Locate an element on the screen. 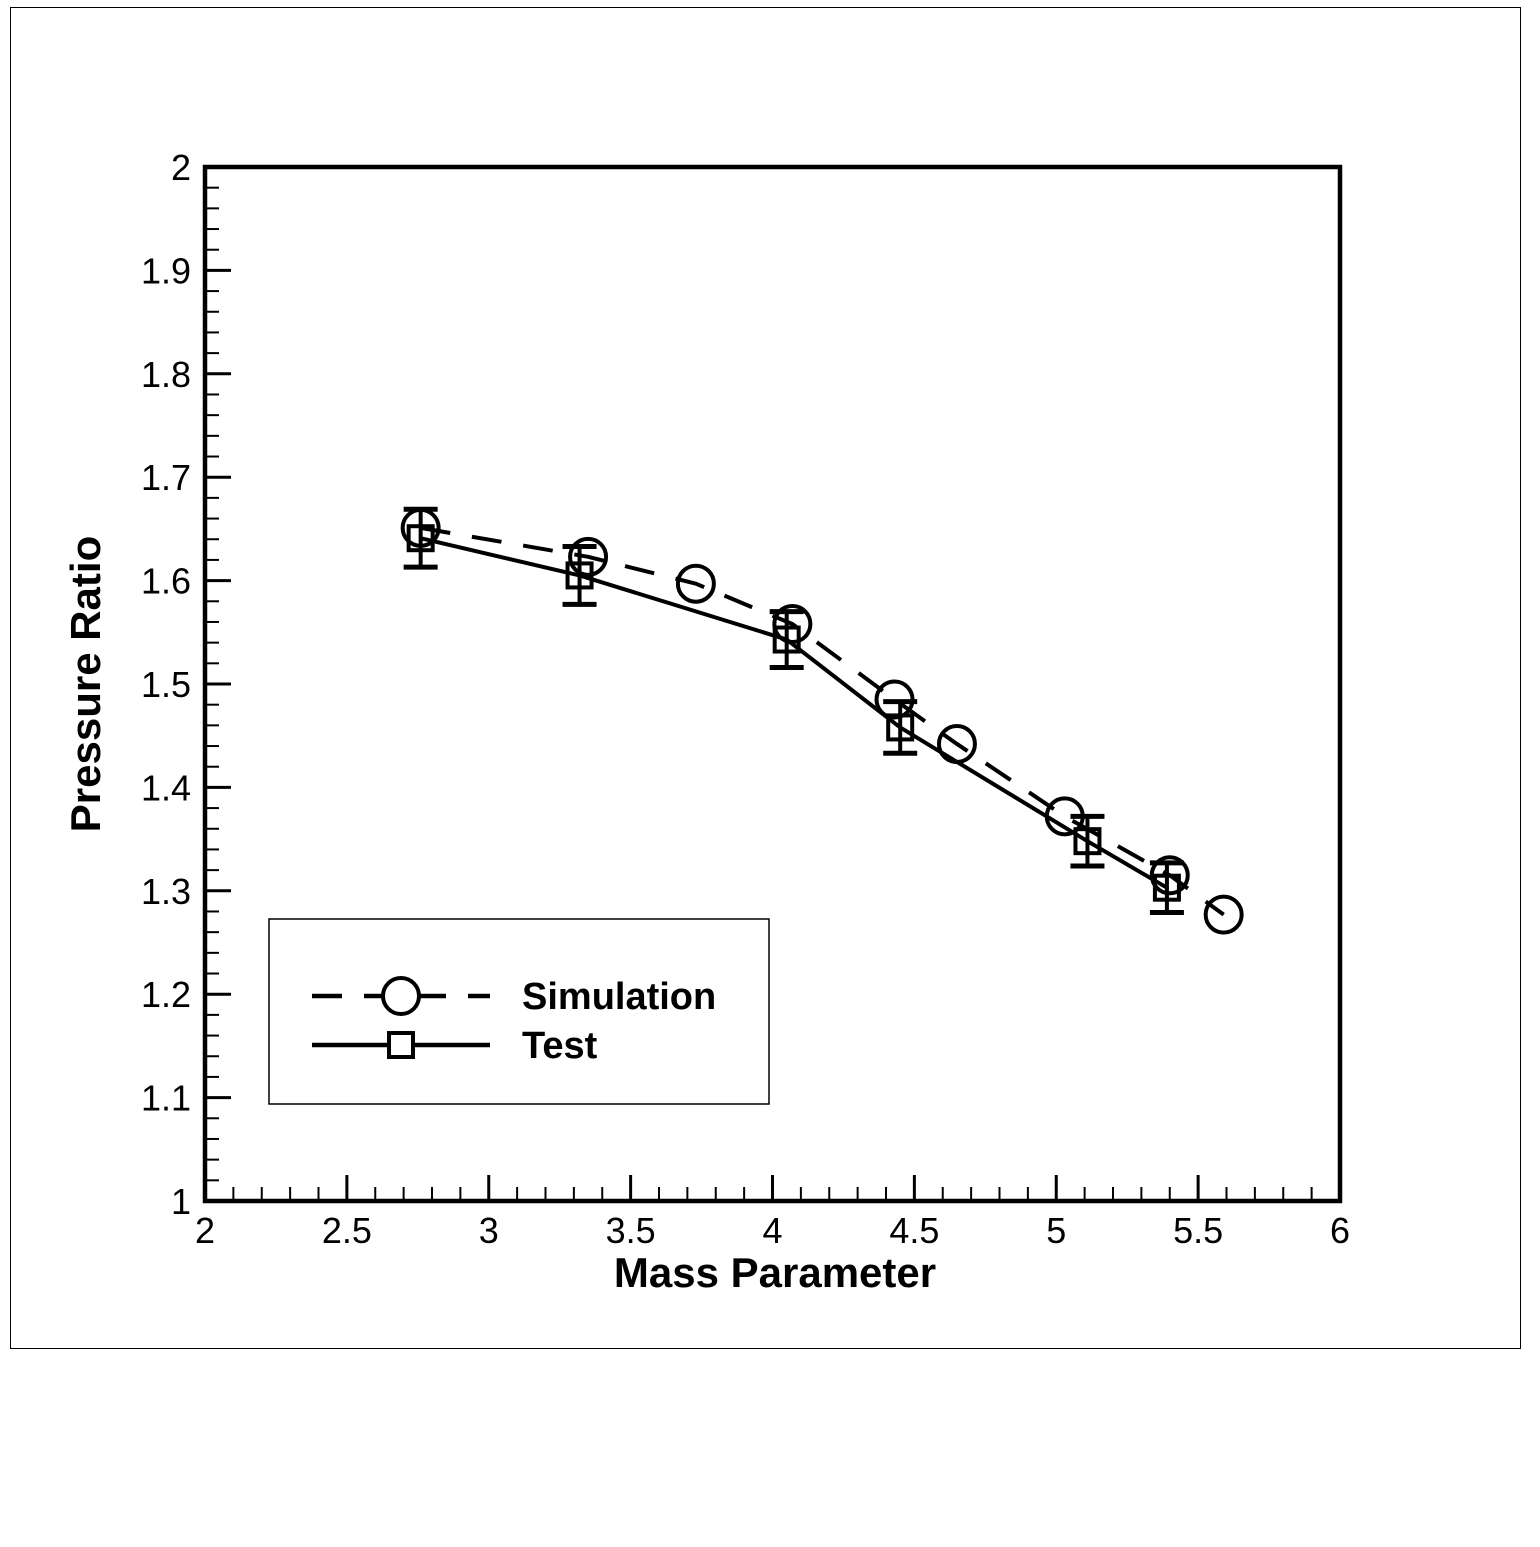 This screenshot has width=1540, height=1547. legend-test-label: Test is located at coordinates (560, 1046).